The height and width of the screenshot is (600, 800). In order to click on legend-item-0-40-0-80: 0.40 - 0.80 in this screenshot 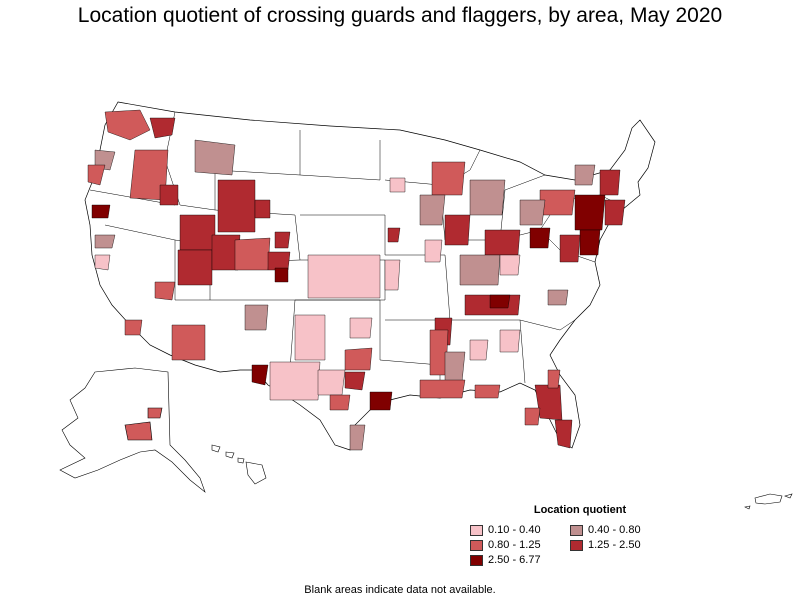, I will do `click(620, 530)`.